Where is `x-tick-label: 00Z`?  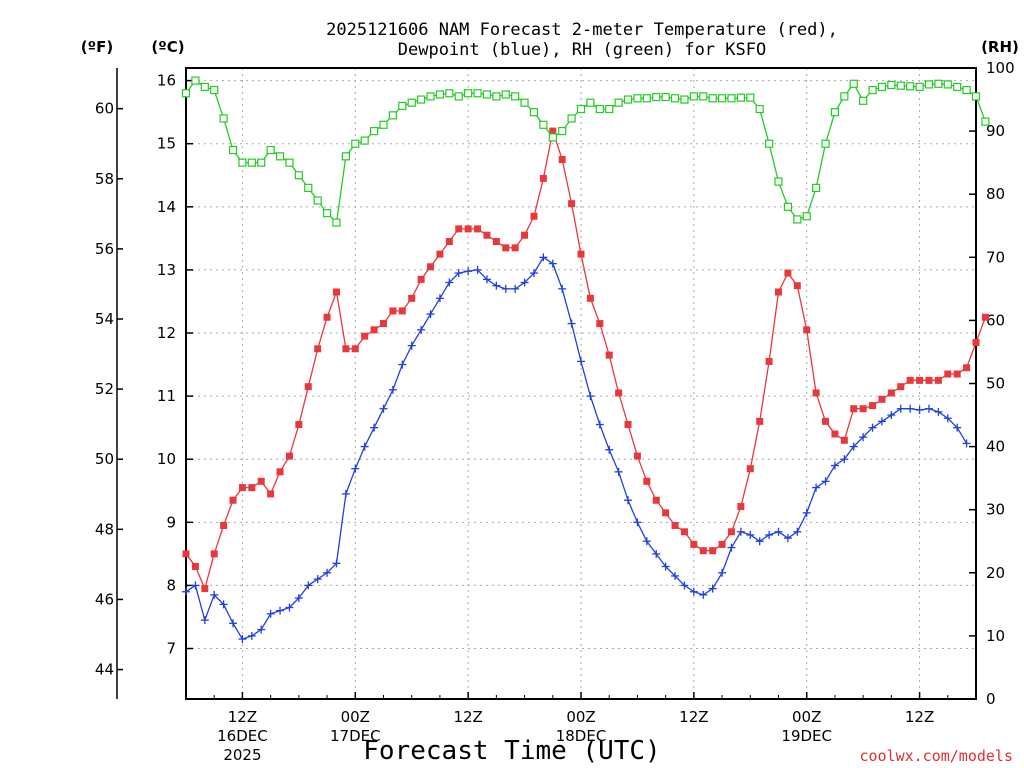
x-tick-label: 00Z is located at coordinates (355, 717).